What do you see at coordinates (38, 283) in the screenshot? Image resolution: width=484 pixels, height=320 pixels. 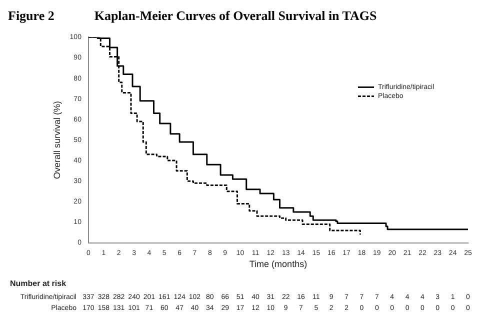 I see `text: Number at risk` at bounding box center [38, 283].